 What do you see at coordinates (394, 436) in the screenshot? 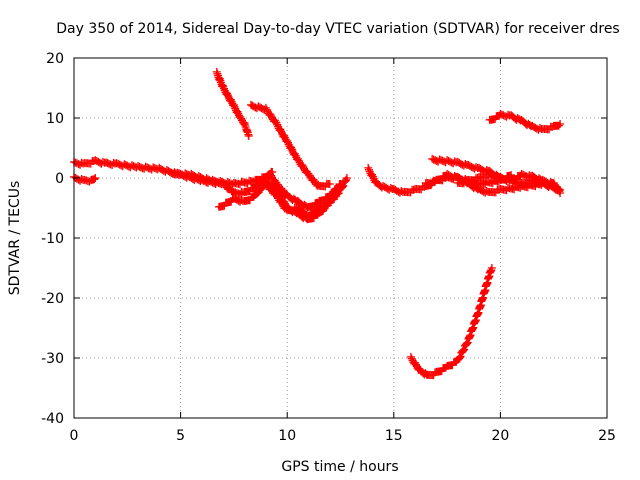
I see `x-tick-label: 15` at bounding box center [394, 436].